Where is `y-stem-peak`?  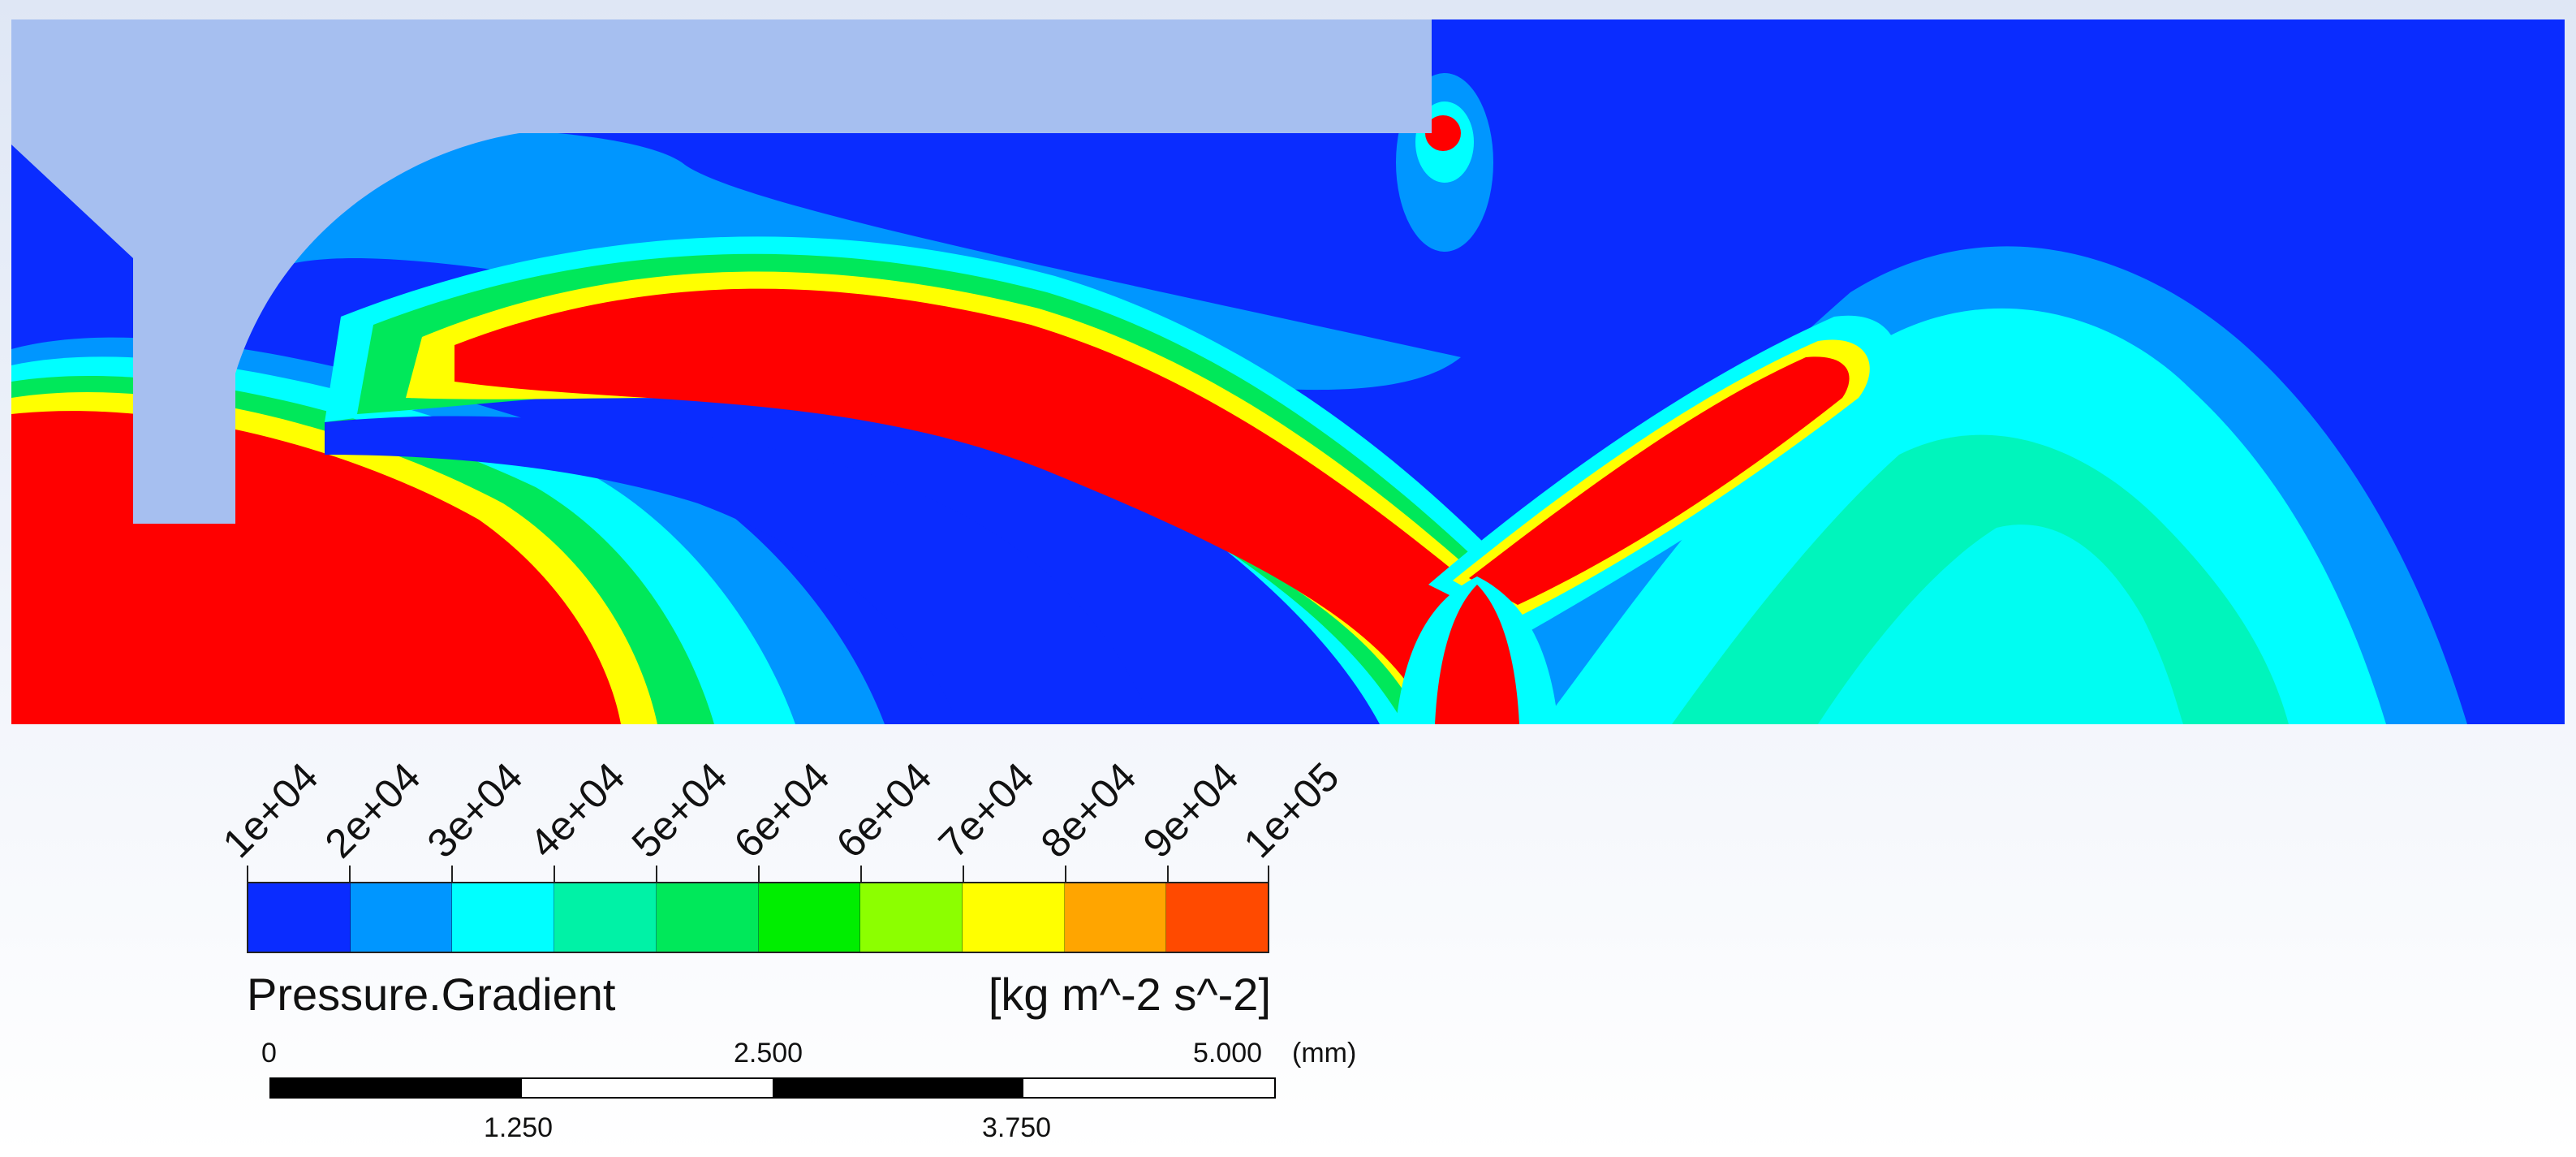
y-stem-peak is located at coordinates (1477, 654).